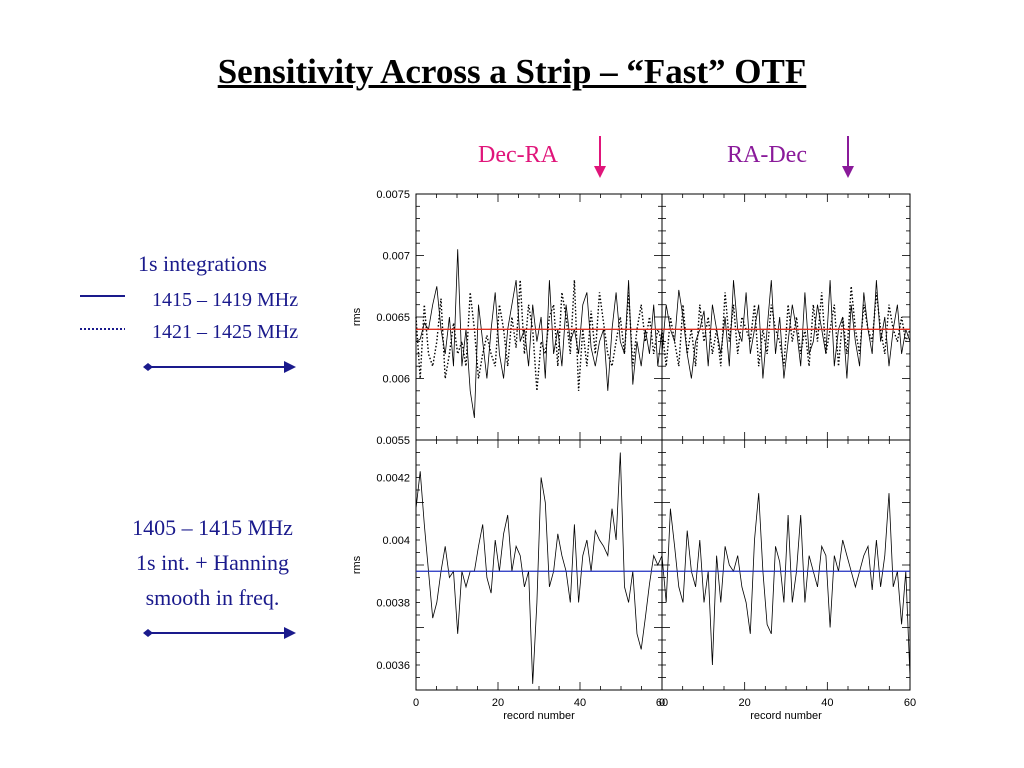 This screenshot has height=768, width=1024. I want to click on top-right-series-solid, so click(786, 329).